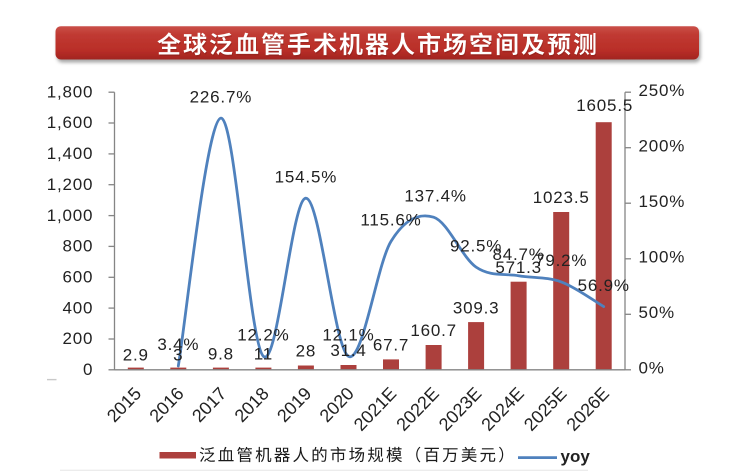 The width and height of the screenshot is (735, 474). What do you see at coordinates (70, 215) in the screenshot?
I see `svg-text: 1,000` at bounding box center [70, 215].